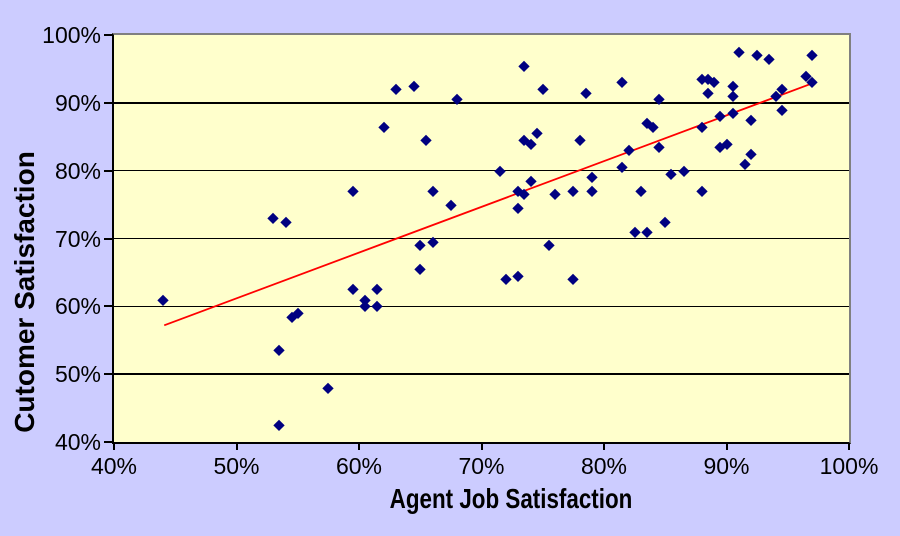 The width and height of the screenshot is (900, 536). What do you see at coordinates (359, 466) in the screenshot?
I see `x-tick-label: 60%` at bounding box center [359, 466].